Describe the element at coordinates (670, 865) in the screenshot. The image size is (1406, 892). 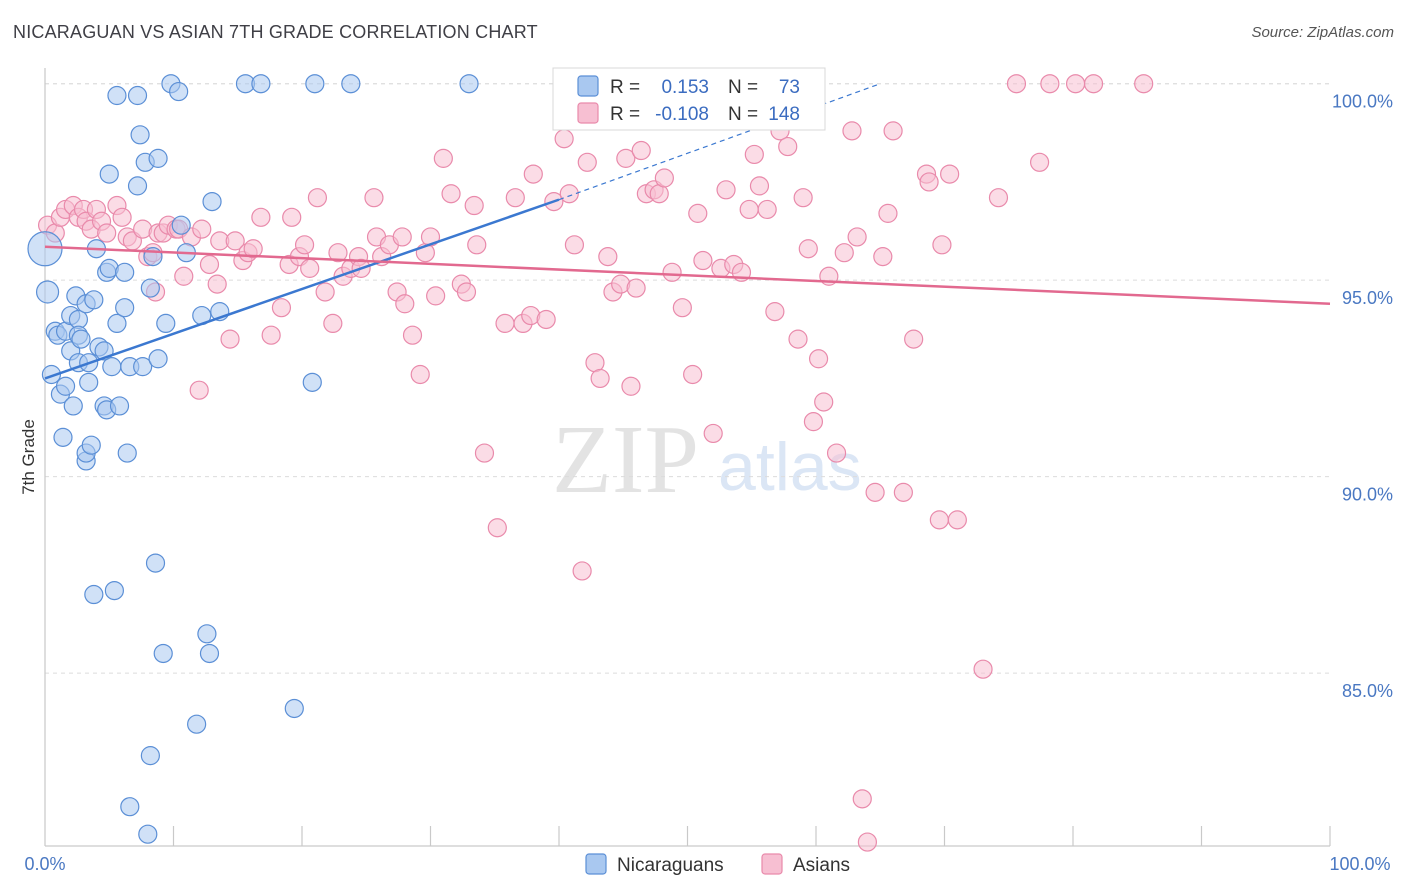
I see `series-legend-label-nicaraguans: Nicaraguans` at that location.